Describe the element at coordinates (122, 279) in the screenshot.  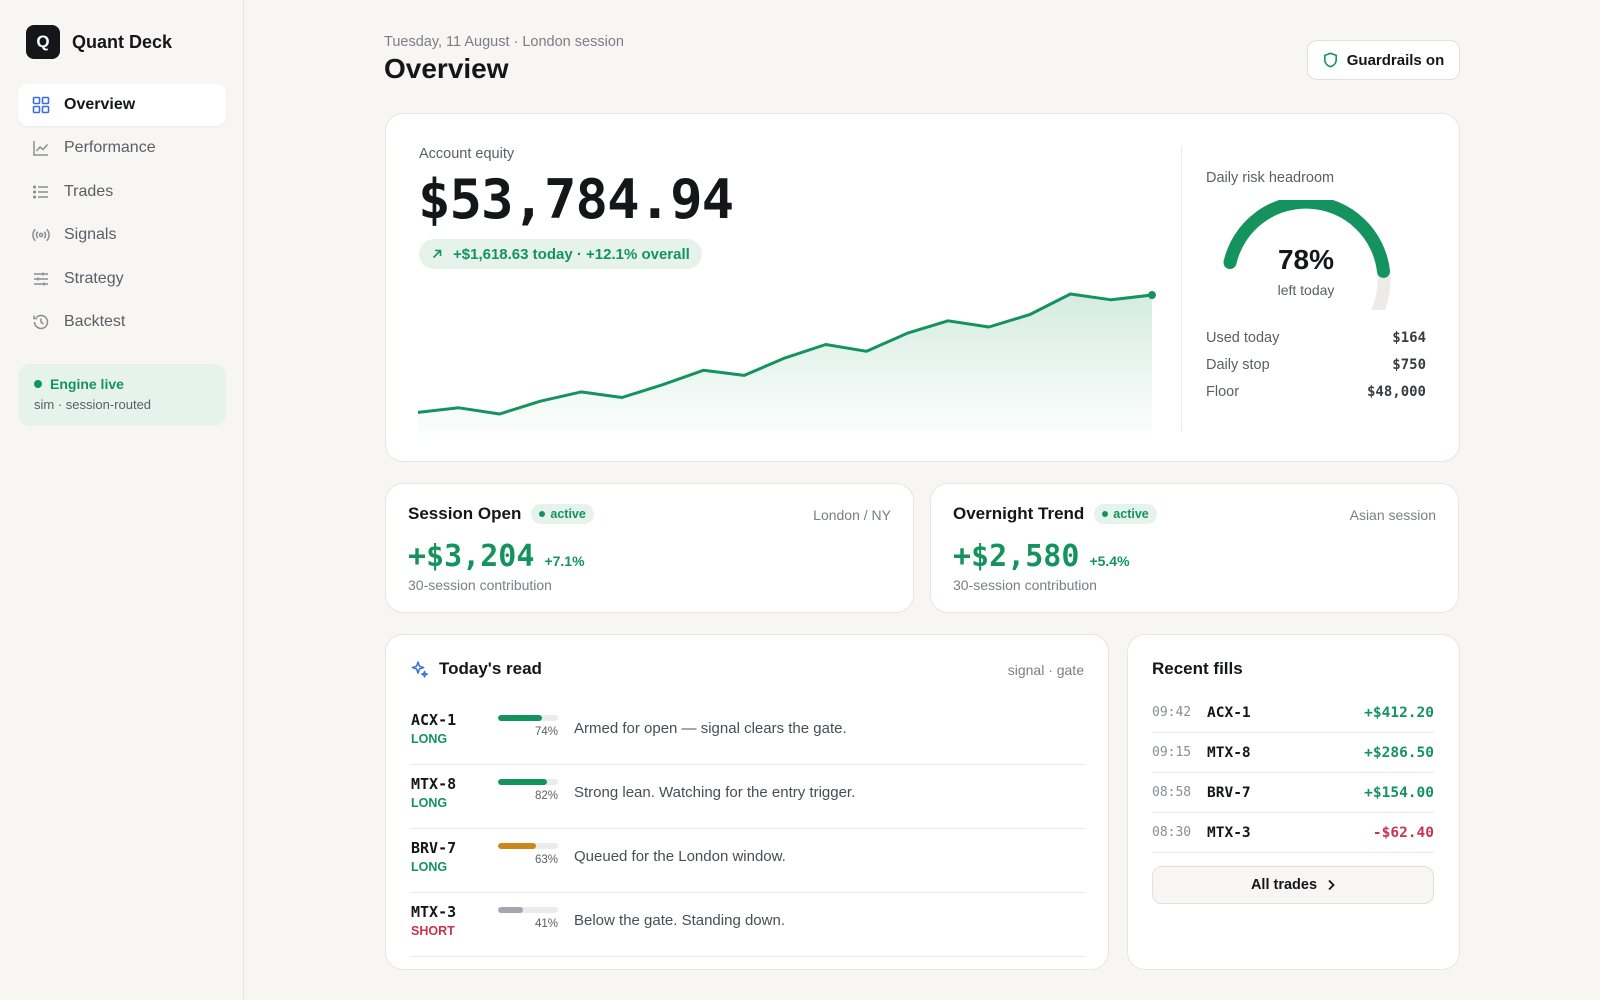
I see `sidebar-item-strategy: Strategy` at that location.